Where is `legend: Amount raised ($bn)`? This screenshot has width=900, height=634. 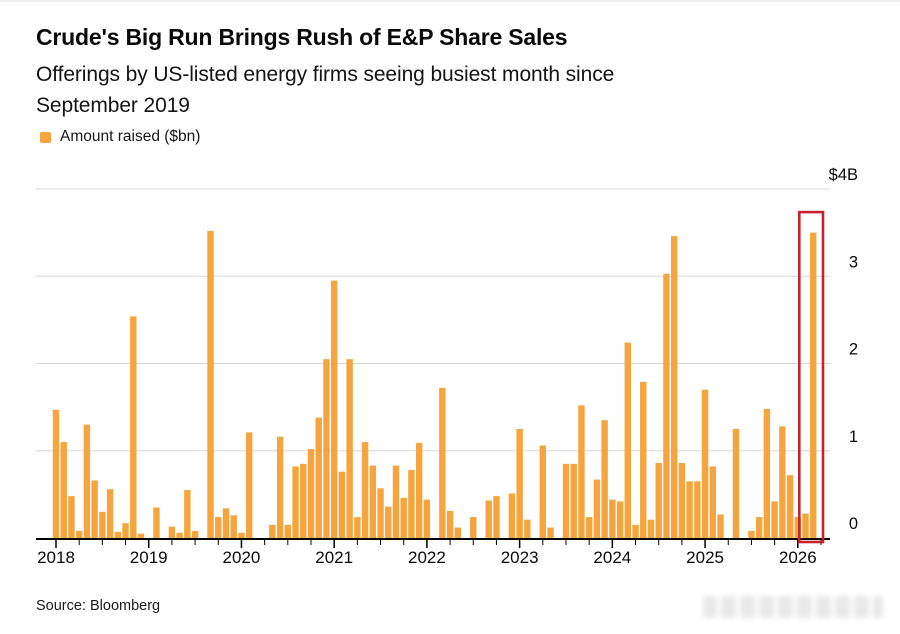 legend: Amount raised ($bn) is located at coordinates (120, 137).